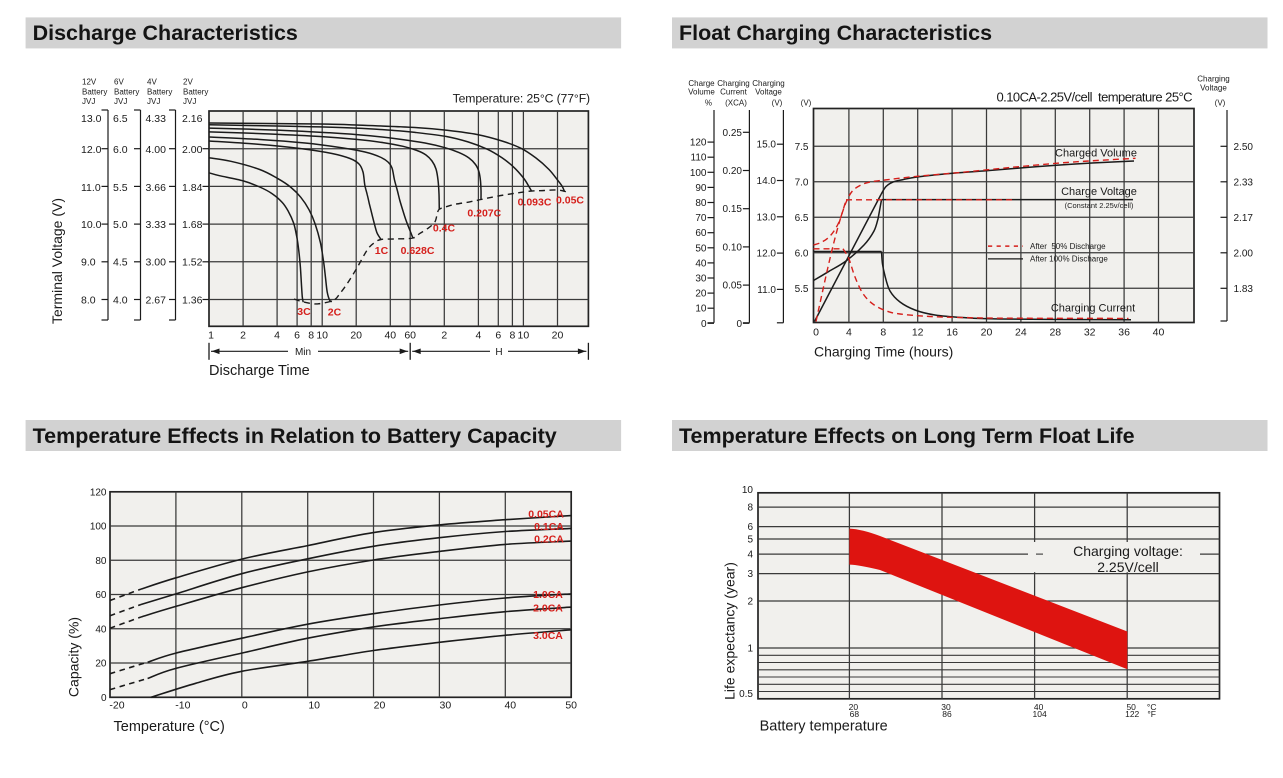 The image size is (1283, 778). What do you see at coordinates (802, 218) in the screenshot?
I see `svg-text: 6.5` at bounding box center [802, 218].